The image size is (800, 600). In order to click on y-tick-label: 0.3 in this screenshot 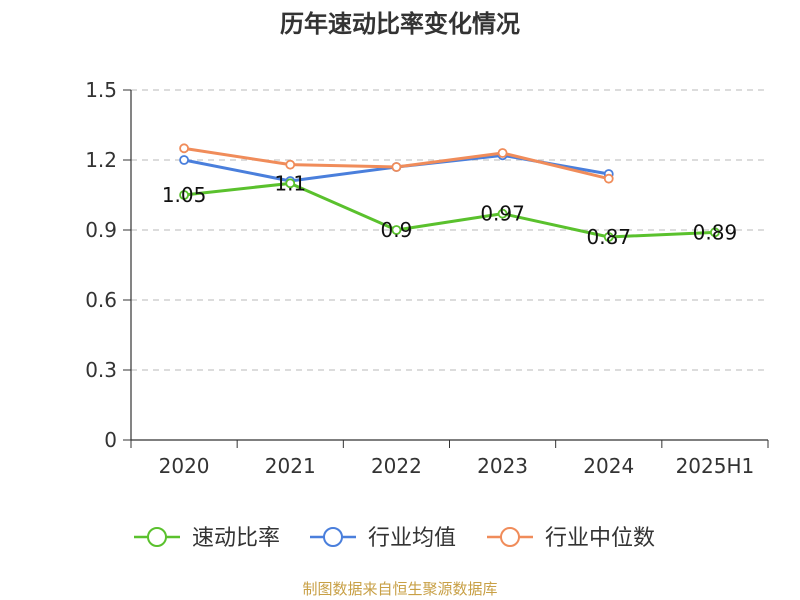, I will do `click(101, 370)`.